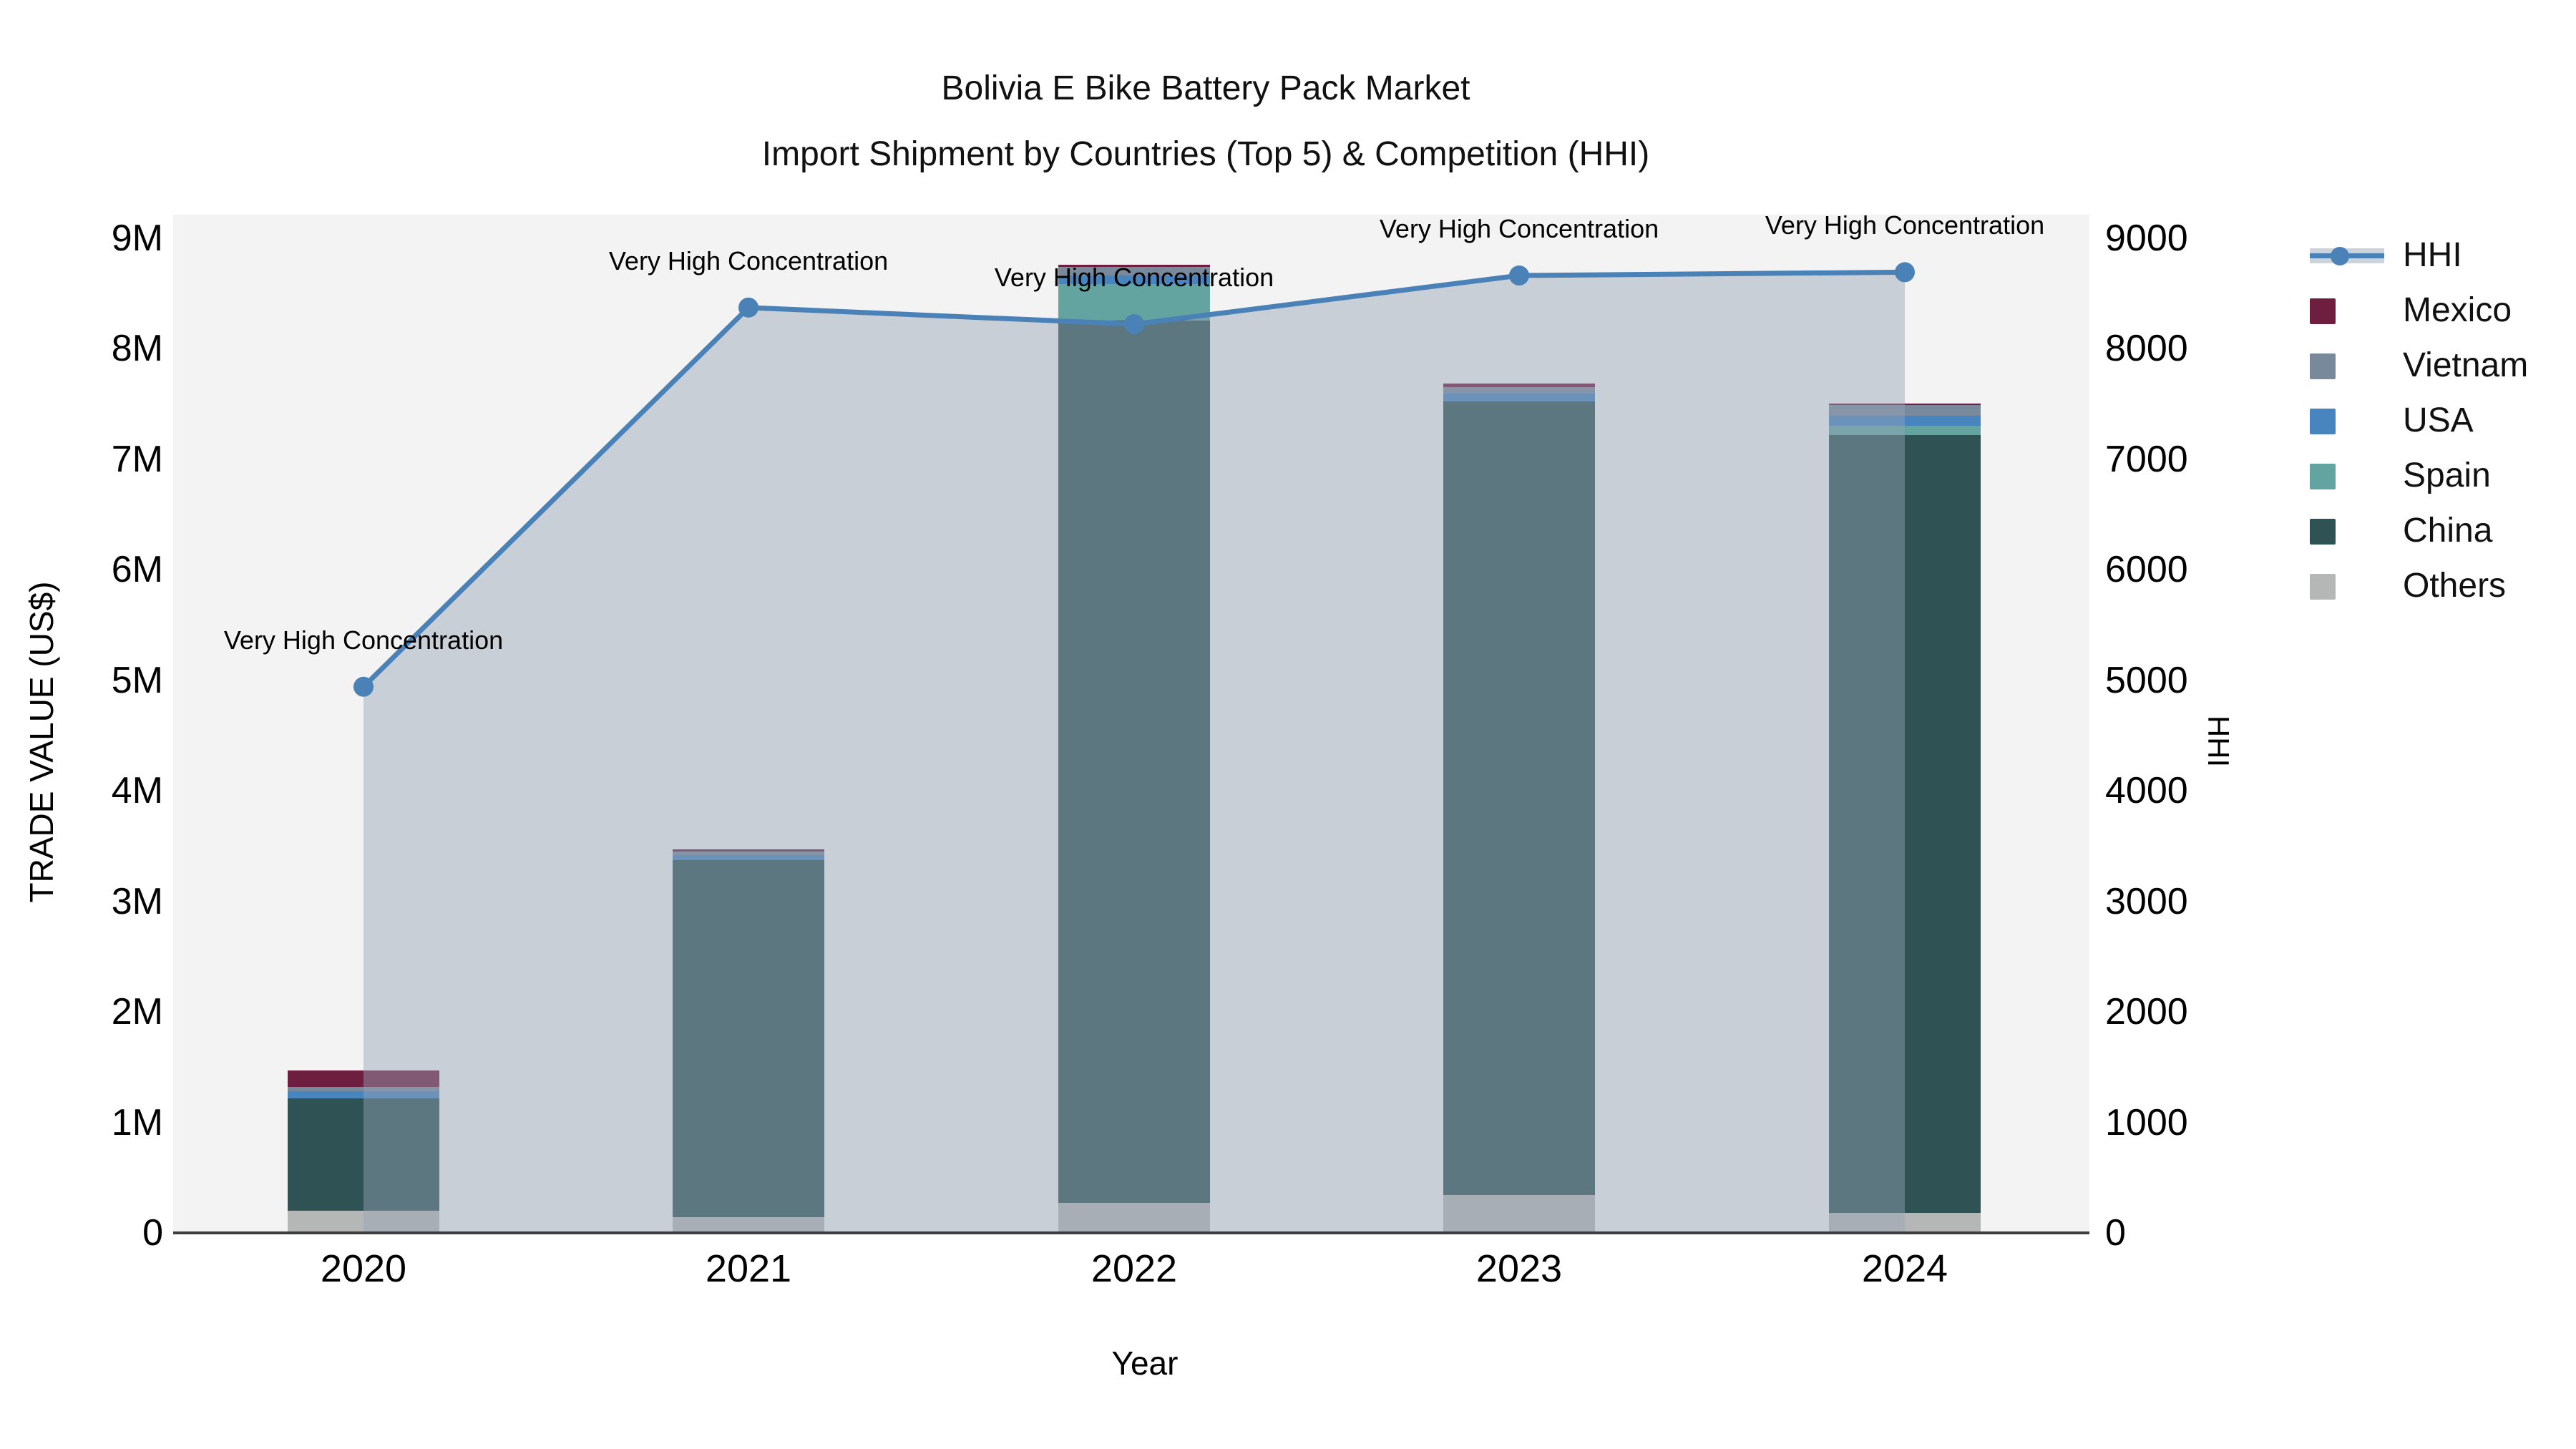 This screenshot has height=1449, width=2576. I want to click on bar-segment-usa-2020, so click(363, 1094).